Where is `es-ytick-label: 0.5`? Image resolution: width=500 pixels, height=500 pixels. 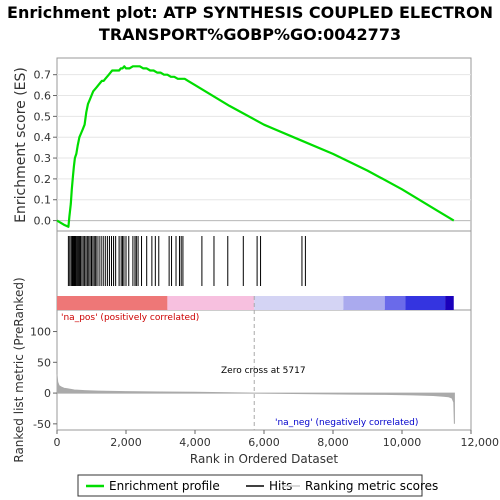 es-ytick-label: 0.5 is located at coordinates (43, 116).